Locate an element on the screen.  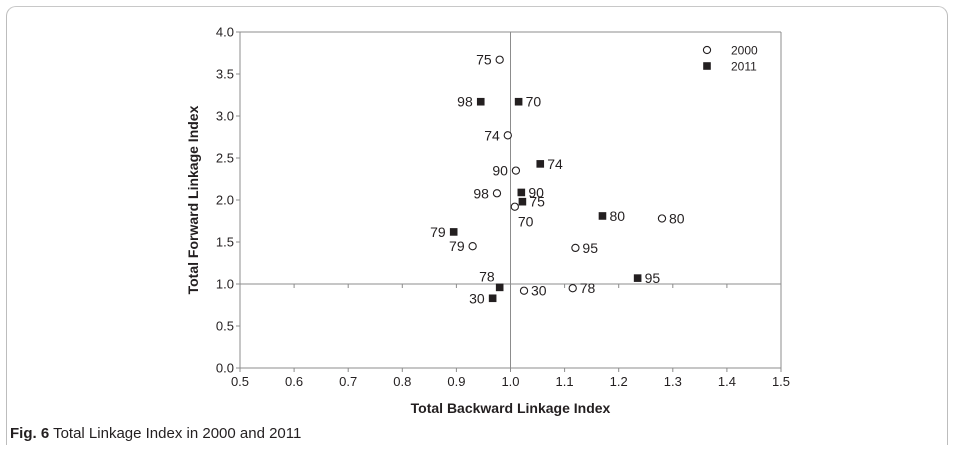
series-2000-label: 30 is located at coordinates (539, 291).